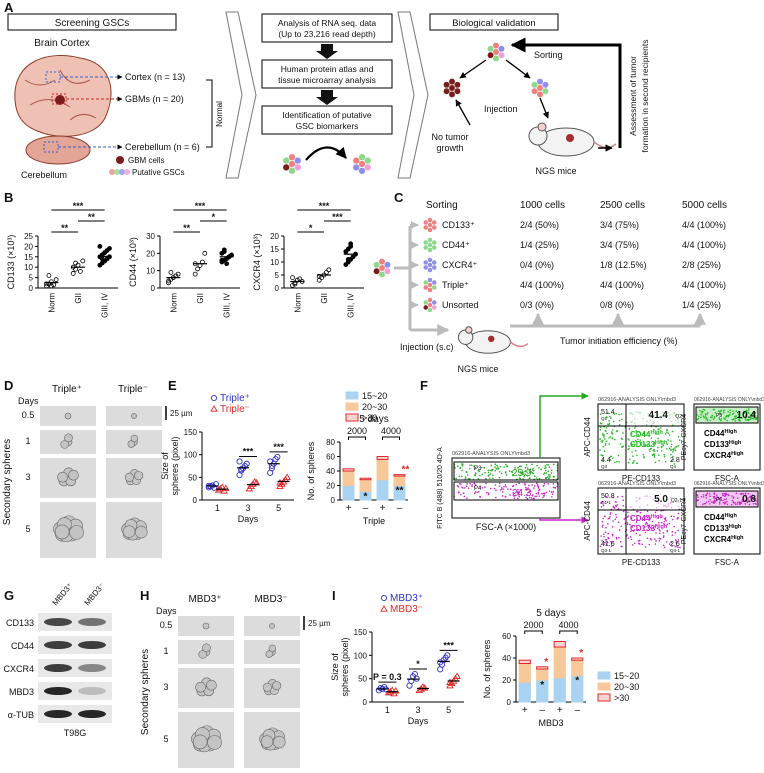 This screenshot has height=773, width=764. Describe the element at coordinates (539, 225) in the screenshot. I see `table-cell: 2/4 (50%)` at that location.